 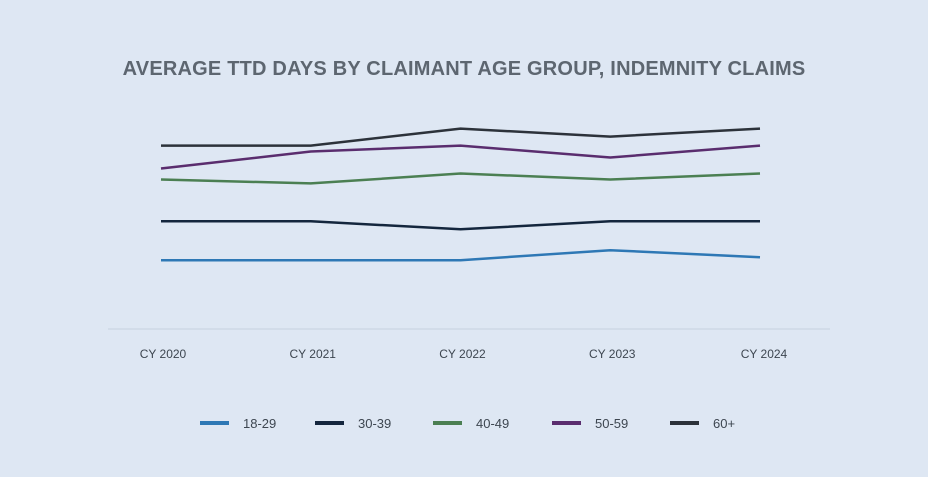 I want to click on x-tick-label: CY 2021, so click(x=313, y=354).